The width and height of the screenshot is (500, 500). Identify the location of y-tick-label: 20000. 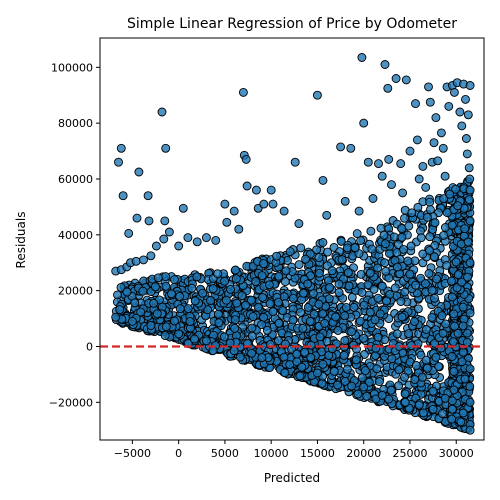
(75, 291).